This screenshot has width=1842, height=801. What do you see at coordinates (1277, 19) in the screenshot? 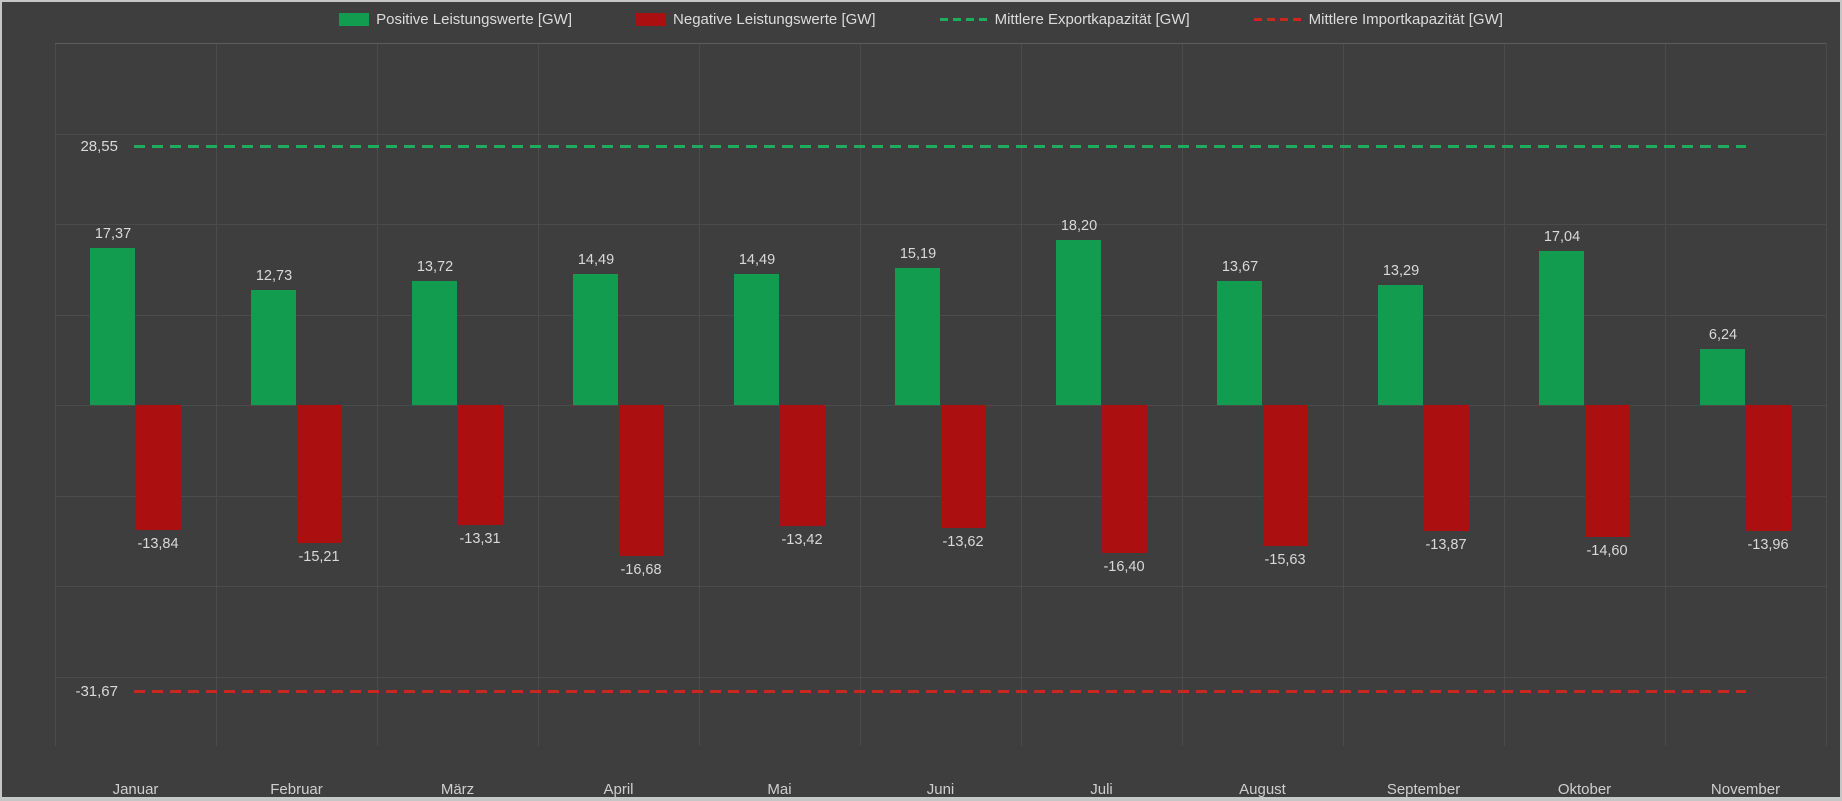
I see `import-line-swatch-icon` at bounding box center [1277, 19].